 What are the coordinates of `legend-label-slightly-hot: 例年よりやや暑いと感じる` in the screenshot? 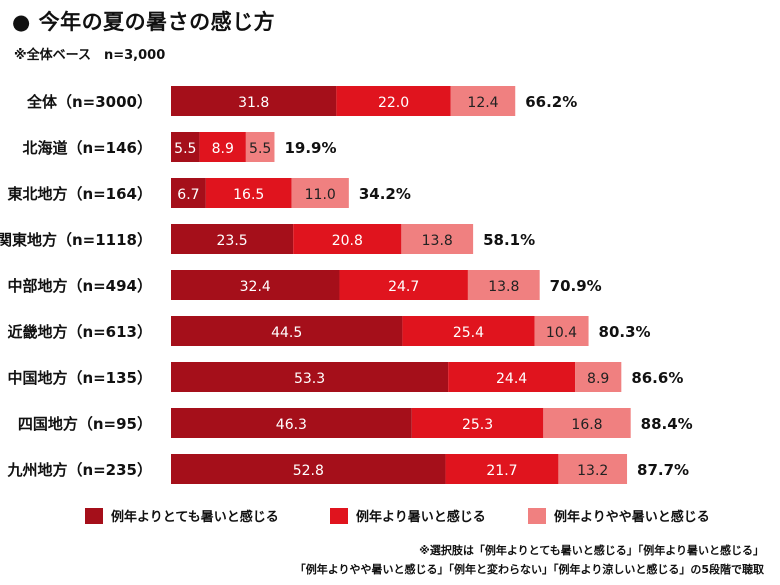 It's located at (632, 517).